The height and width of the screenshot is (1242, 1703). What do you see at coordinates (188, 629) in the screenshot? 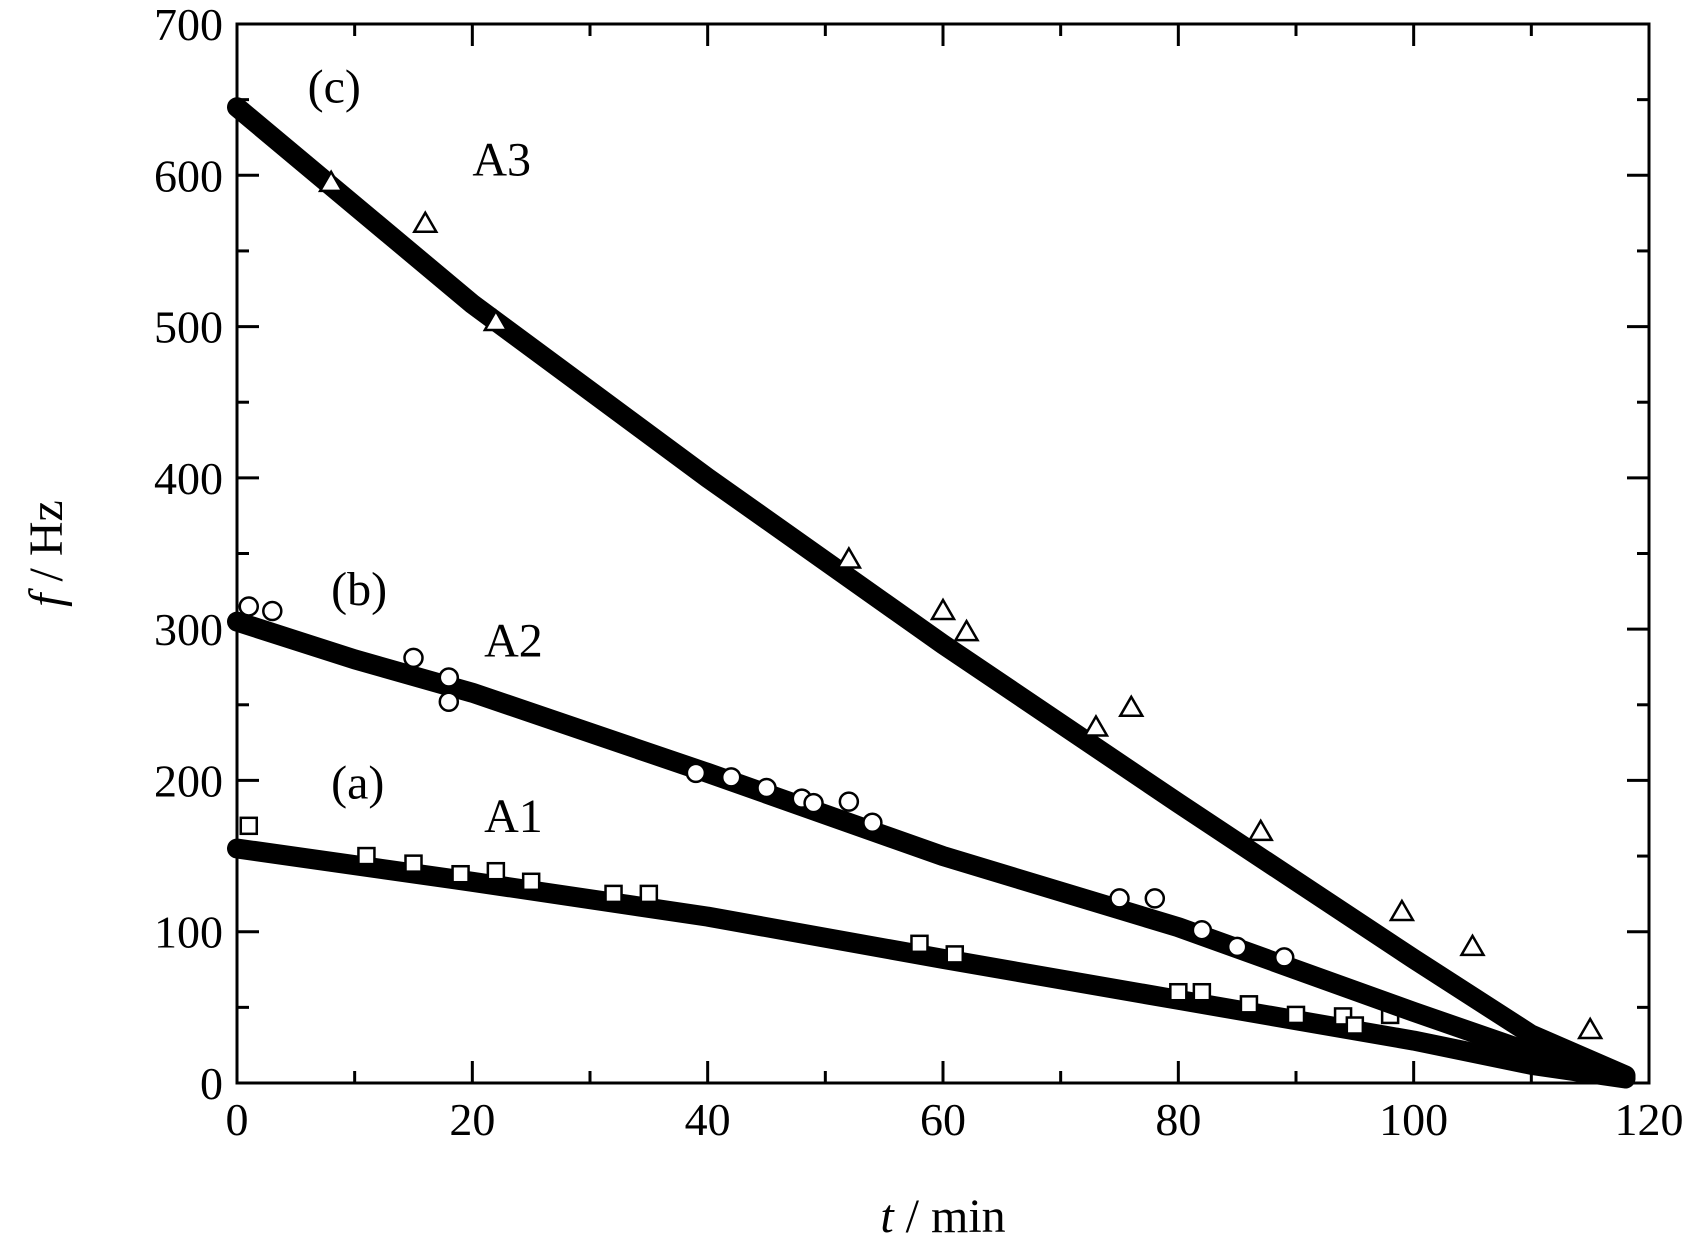
I see `y-tick-label: 300` at bounding box center [188, 629].